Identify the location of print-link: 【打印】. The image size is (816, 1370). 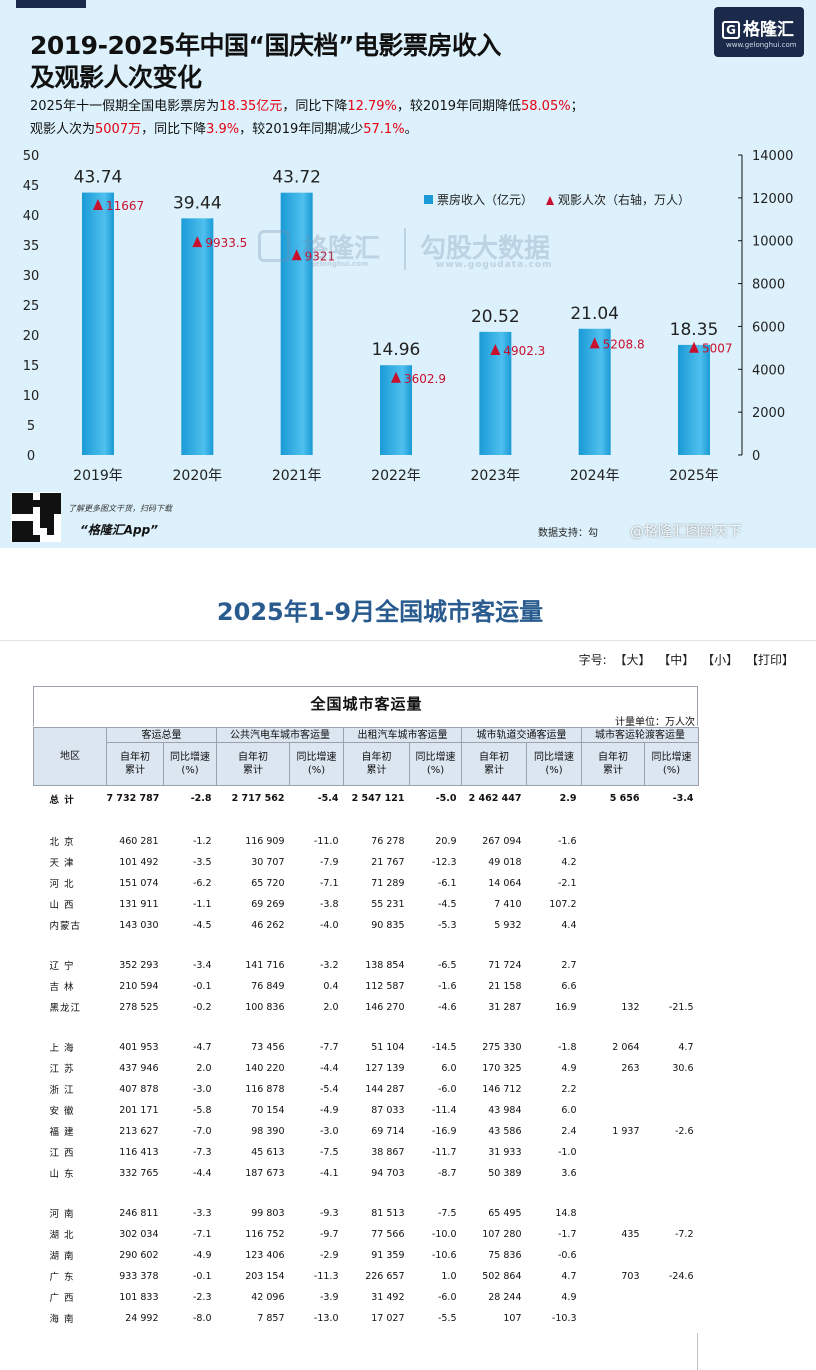
(769, 660).